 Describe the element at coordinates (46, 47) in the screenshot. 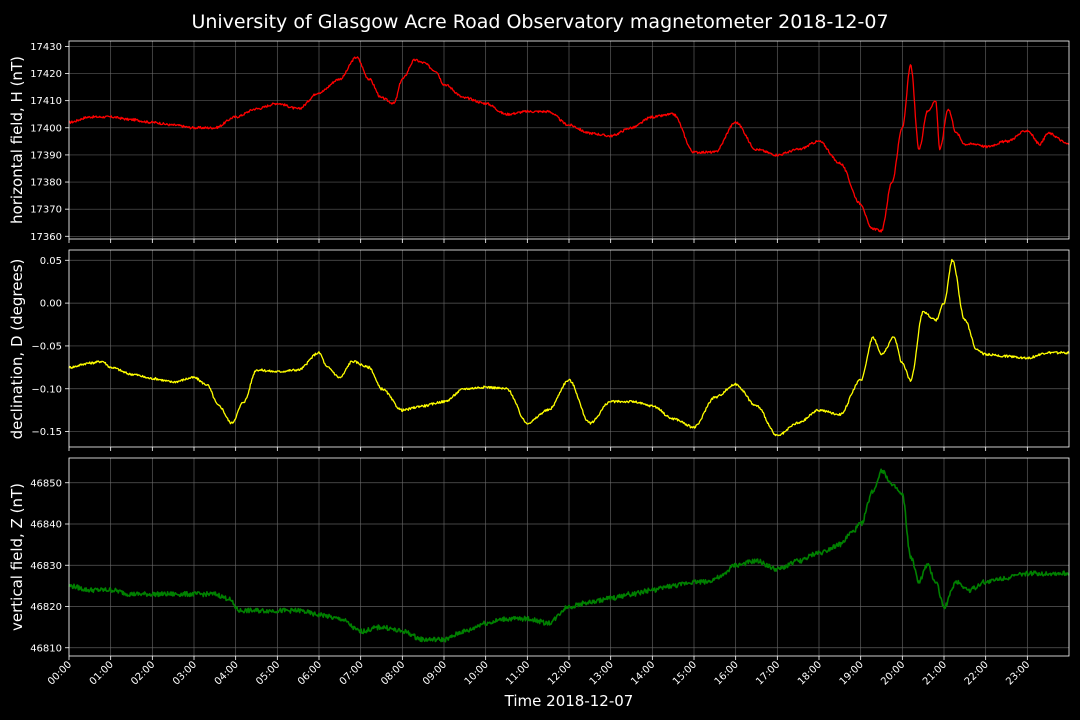

I see `y-tick-label: 17430` at that location.